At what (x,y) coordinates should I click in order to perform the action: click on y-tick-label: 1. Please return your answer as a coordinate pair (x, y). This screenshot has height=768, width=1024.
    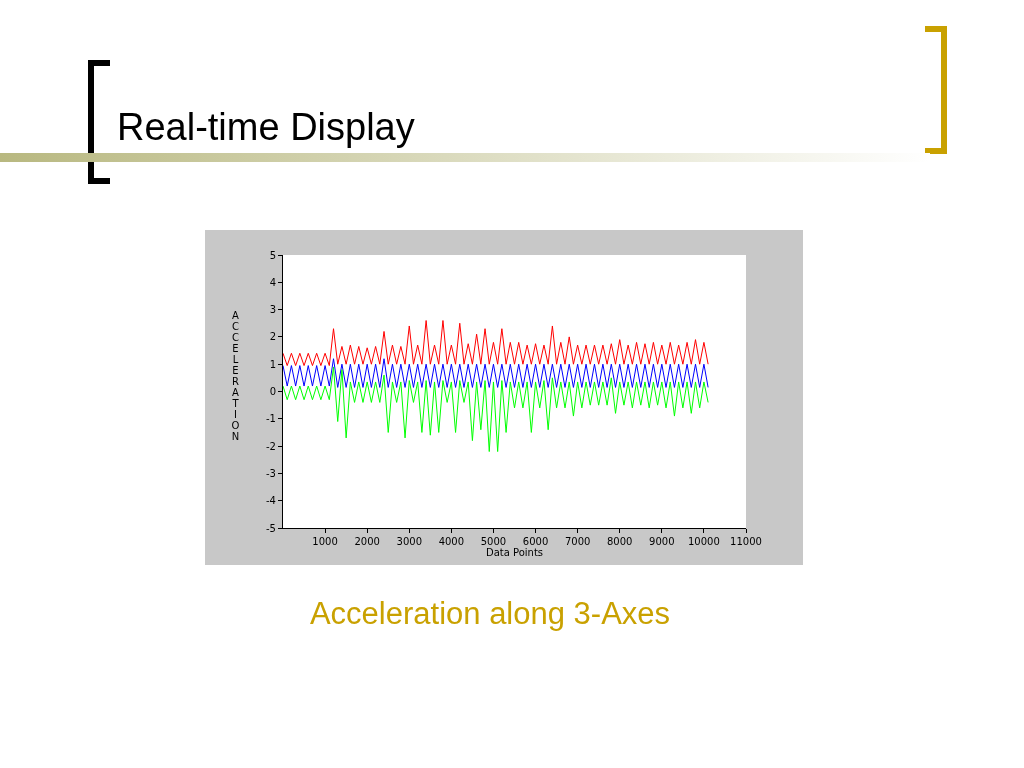
    Looking at the image, I should click on (272, 364).